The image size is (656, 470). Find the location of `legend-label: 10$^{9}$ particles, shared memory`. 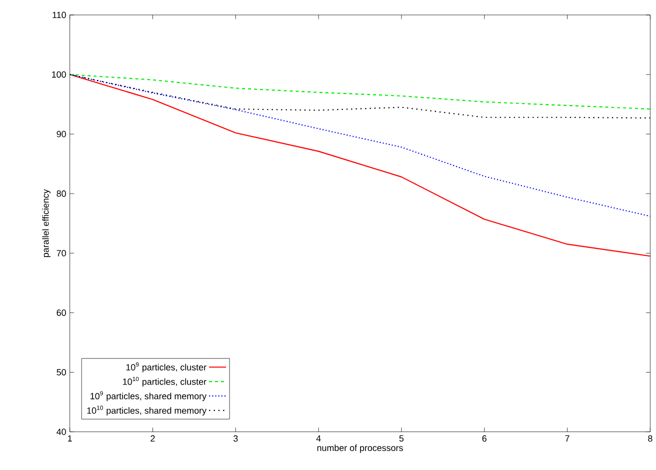

legend-label: 10$^{9}$ particles, shared memory is located at coordinates (148, 396).